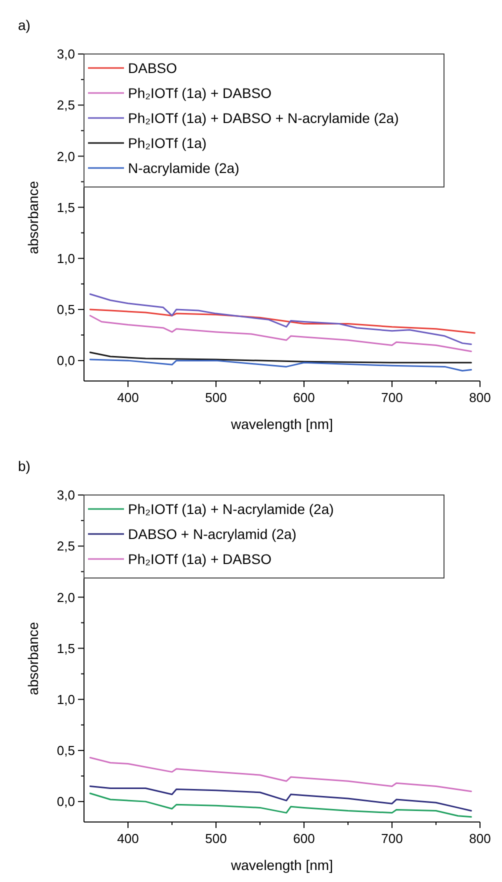  Describe the element at coordinates (231, 508) in the screenshot. I see `legend-label: Ph₂IOTf (1a) + N-acrylamide (2a)` at that location.